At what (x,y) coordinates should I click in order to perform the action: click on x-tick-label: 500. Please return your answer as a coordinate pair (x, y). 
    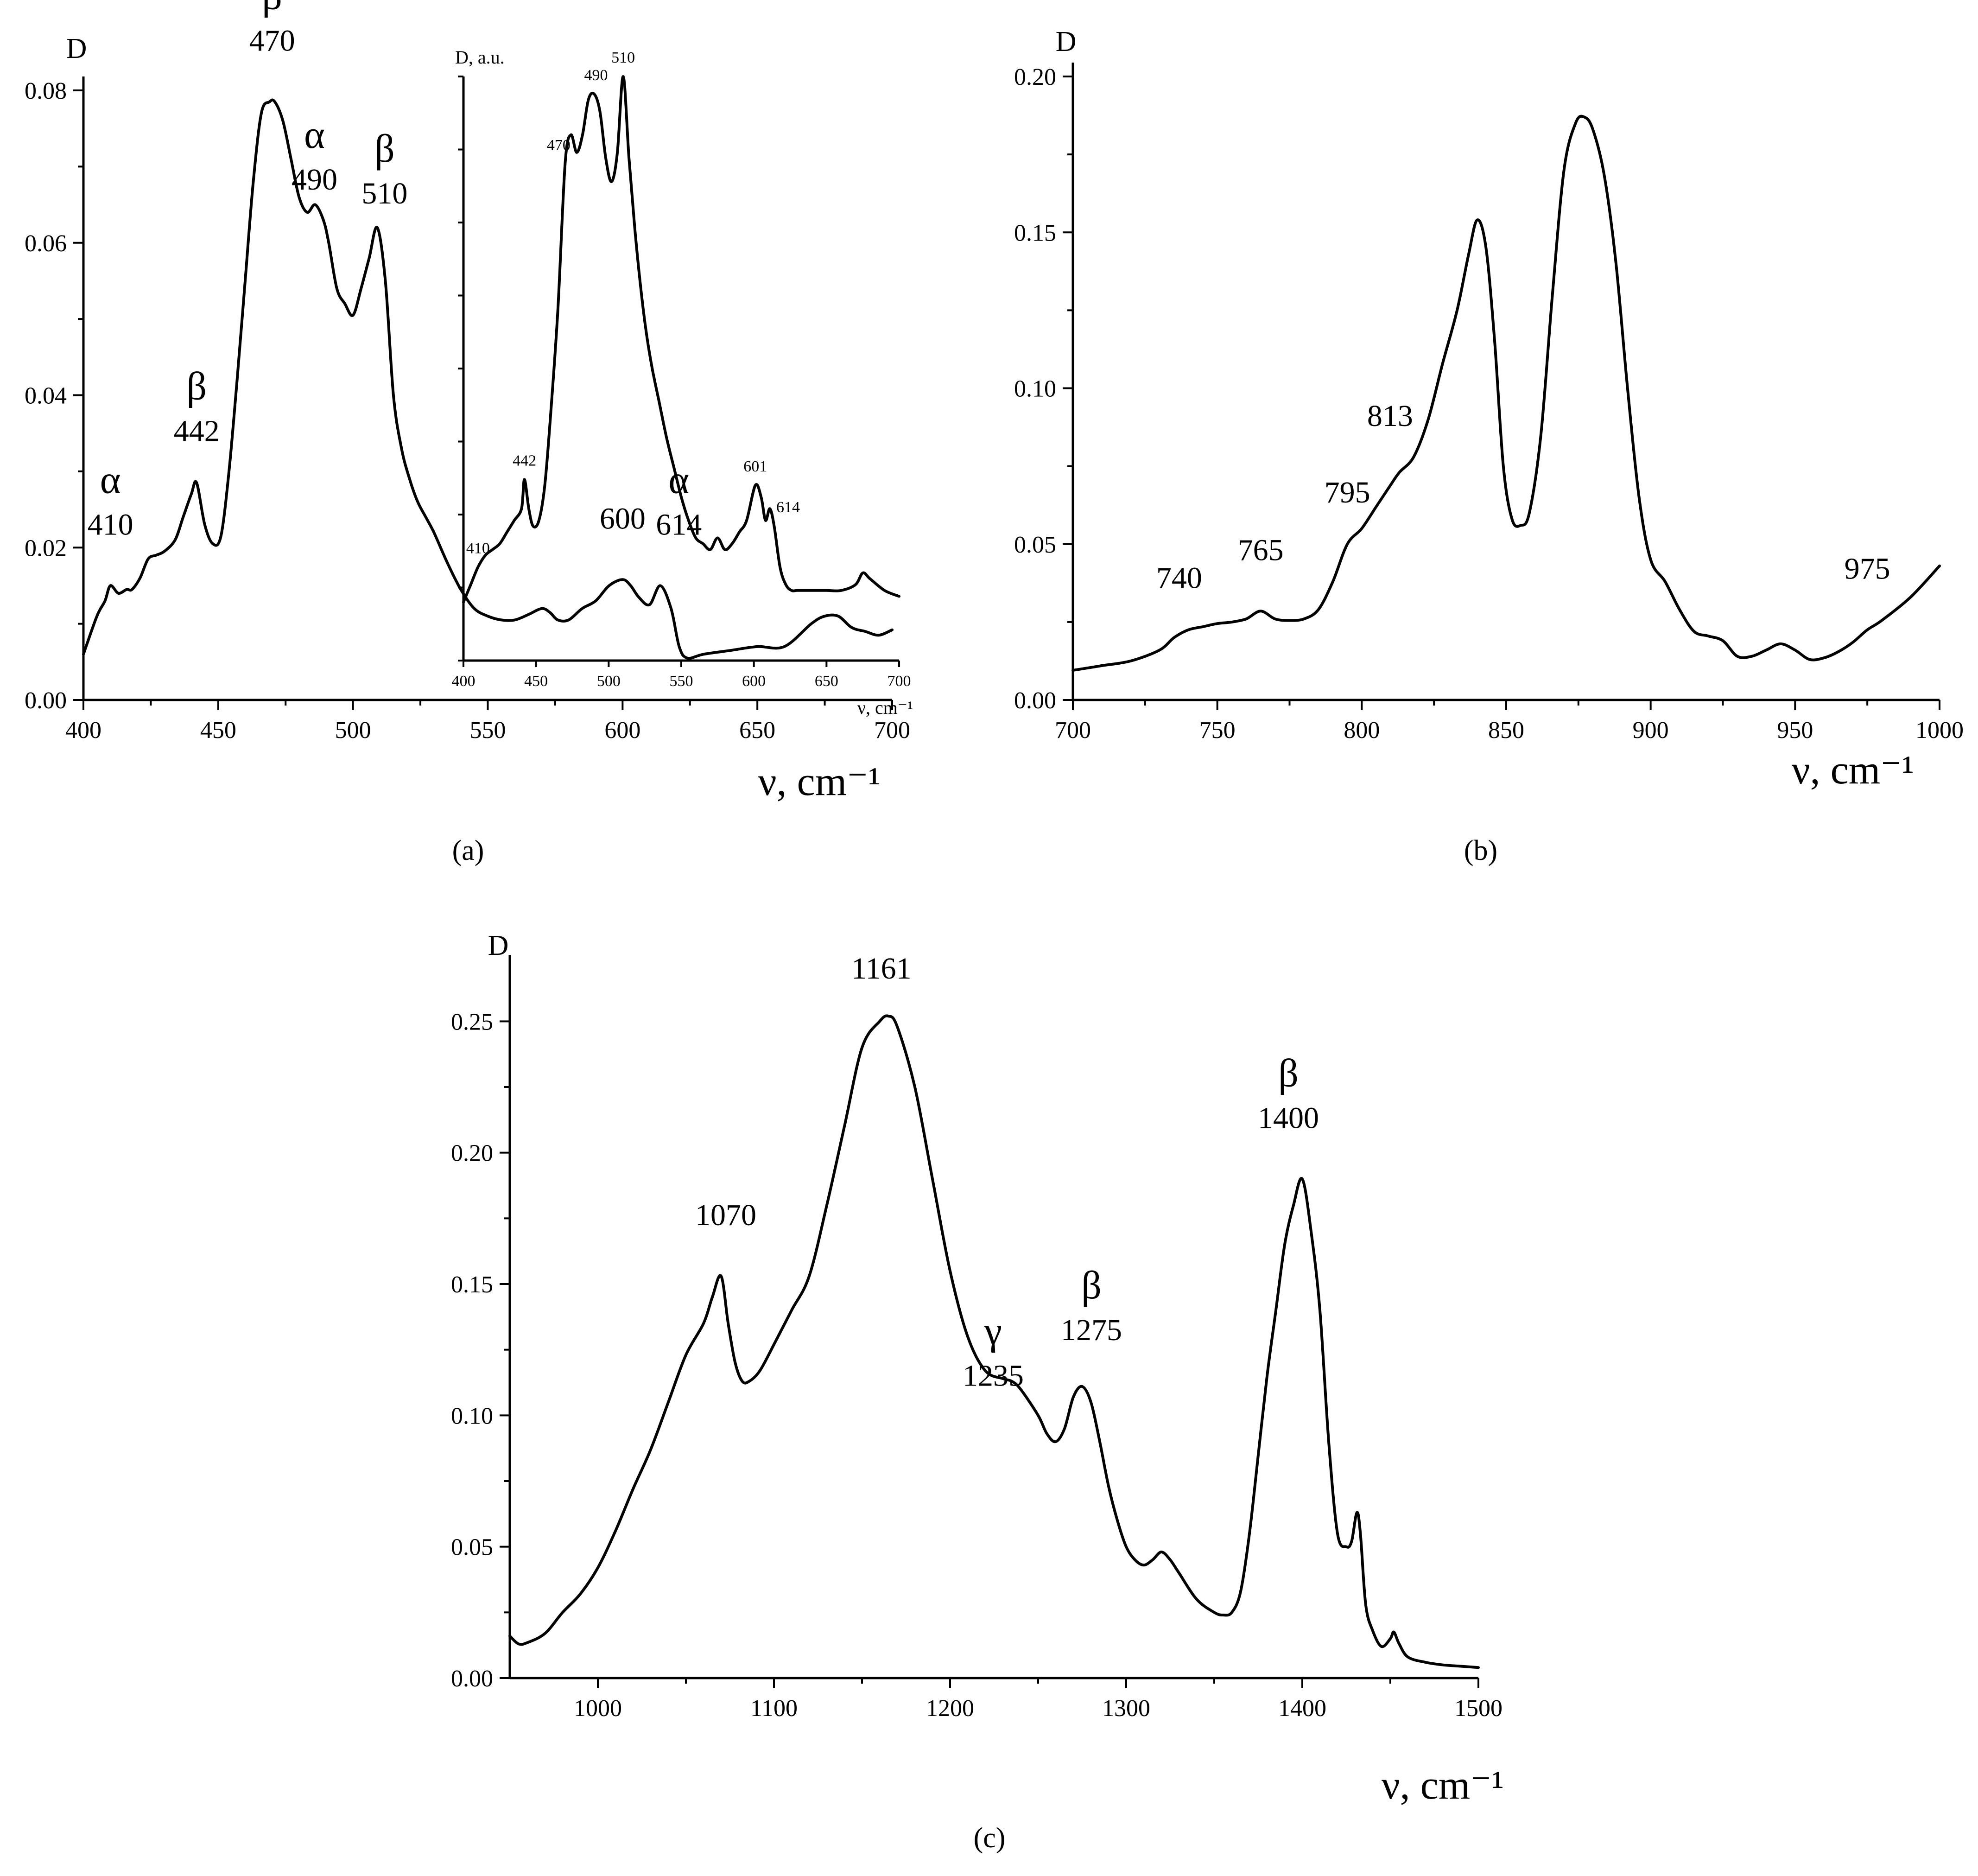
    Looking at the image, I should click on (353, 730).